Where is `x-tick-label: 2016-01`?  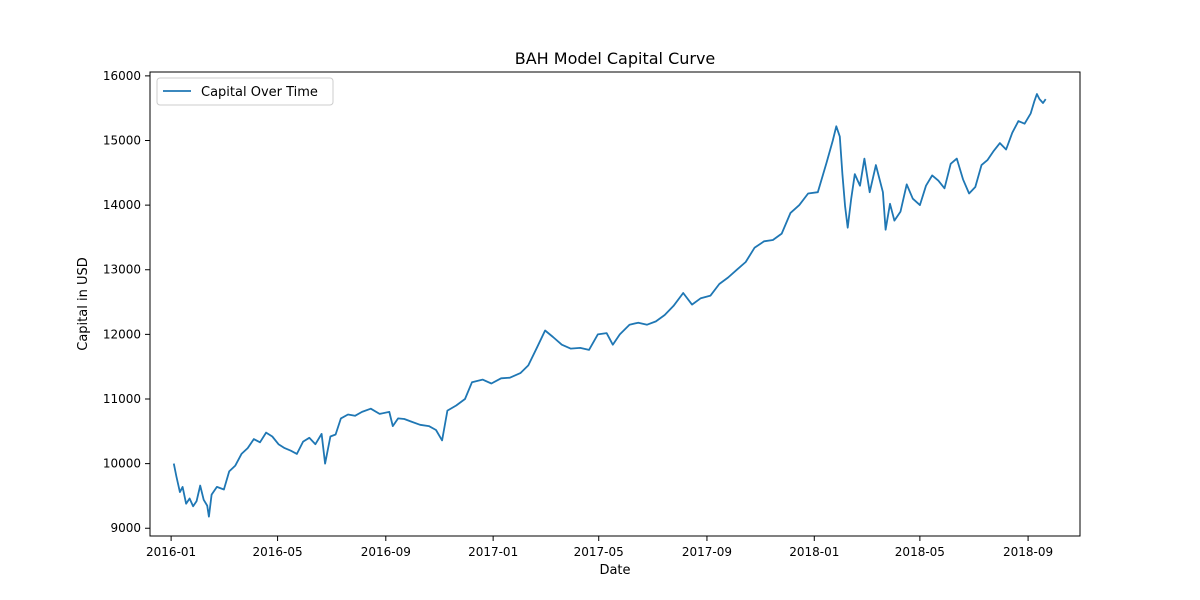
x-tick-label: 2016-01 is located at coordinates (171, 552).